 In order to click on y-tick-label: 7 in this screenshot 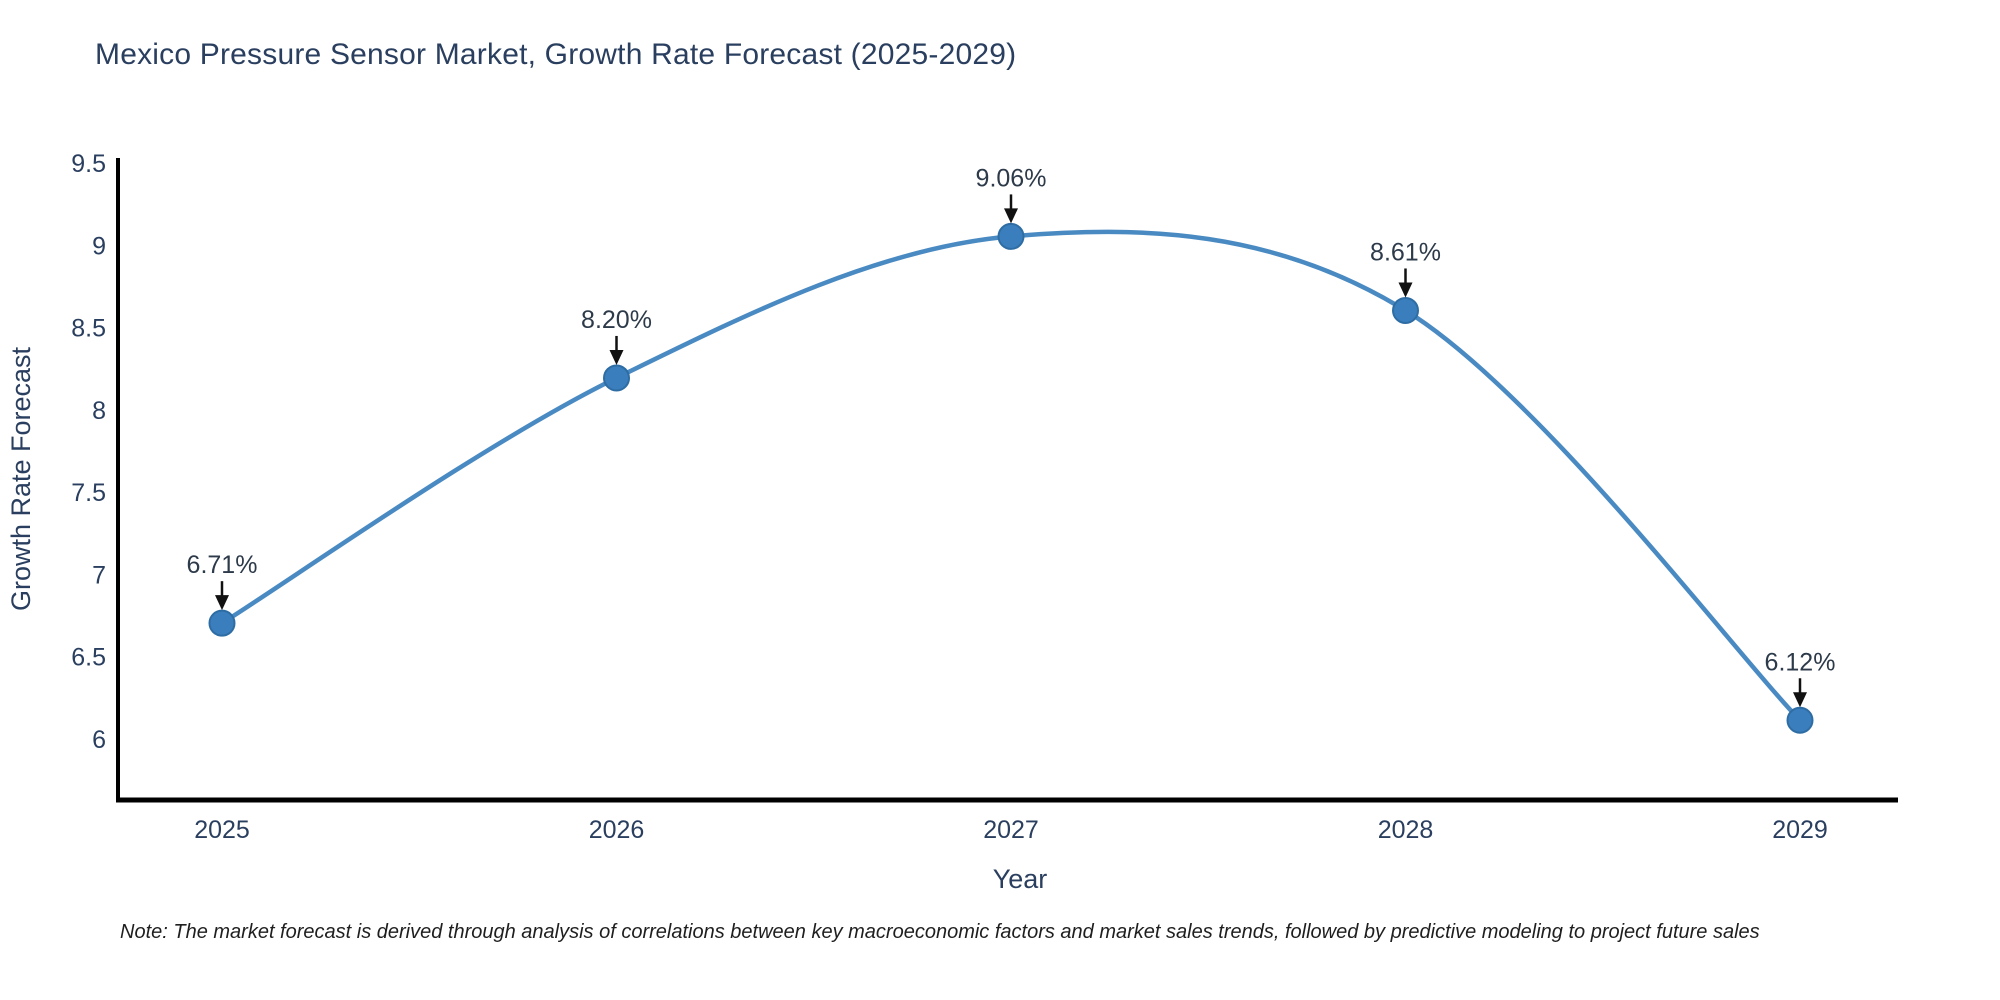, I will do `click(99, 575)`.